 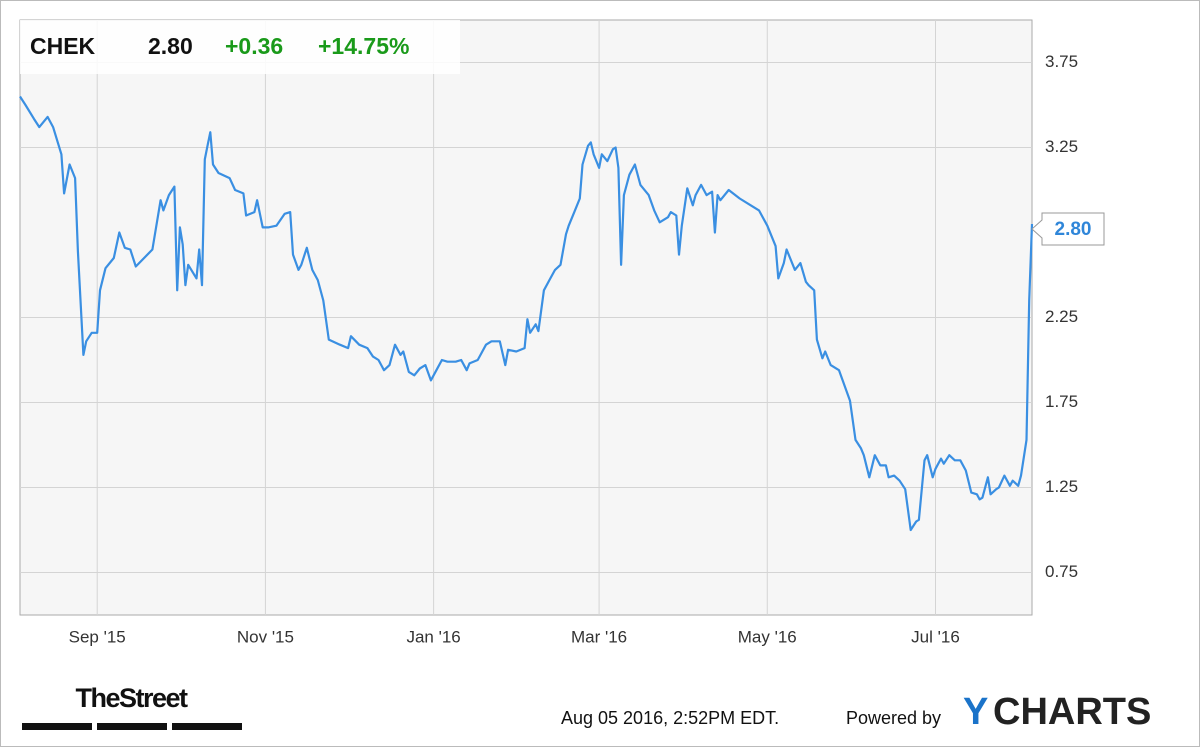 What do you see at coordinates (1073, 229) in the screenshot?
I see `callout-label: 2.80` at bounding box center [1073, 229].